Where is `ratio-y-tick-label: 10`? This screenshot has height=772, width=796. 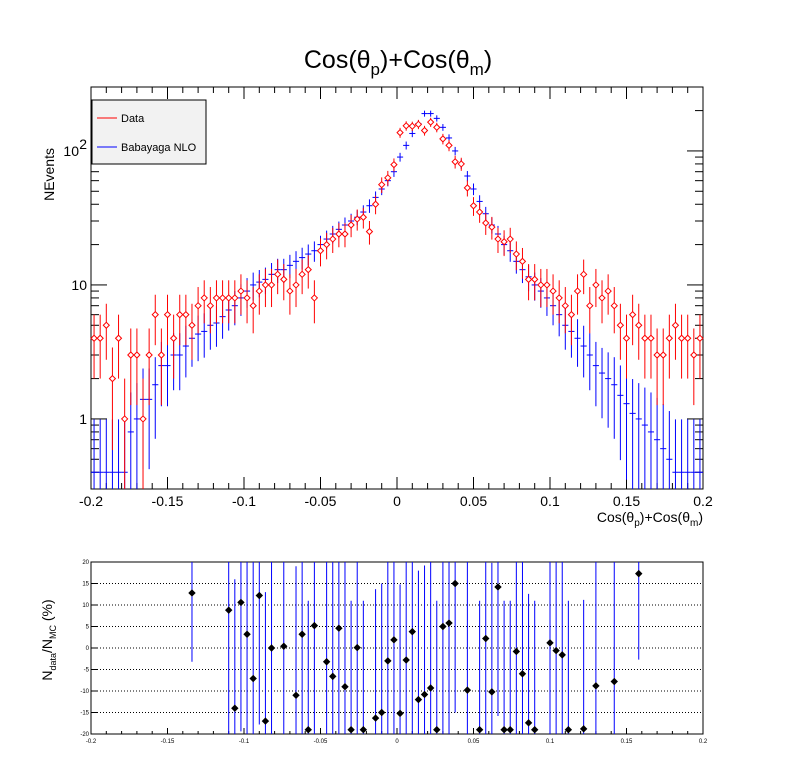
ratio-y-tick-label: 10 is located at coordinates (85, 606).